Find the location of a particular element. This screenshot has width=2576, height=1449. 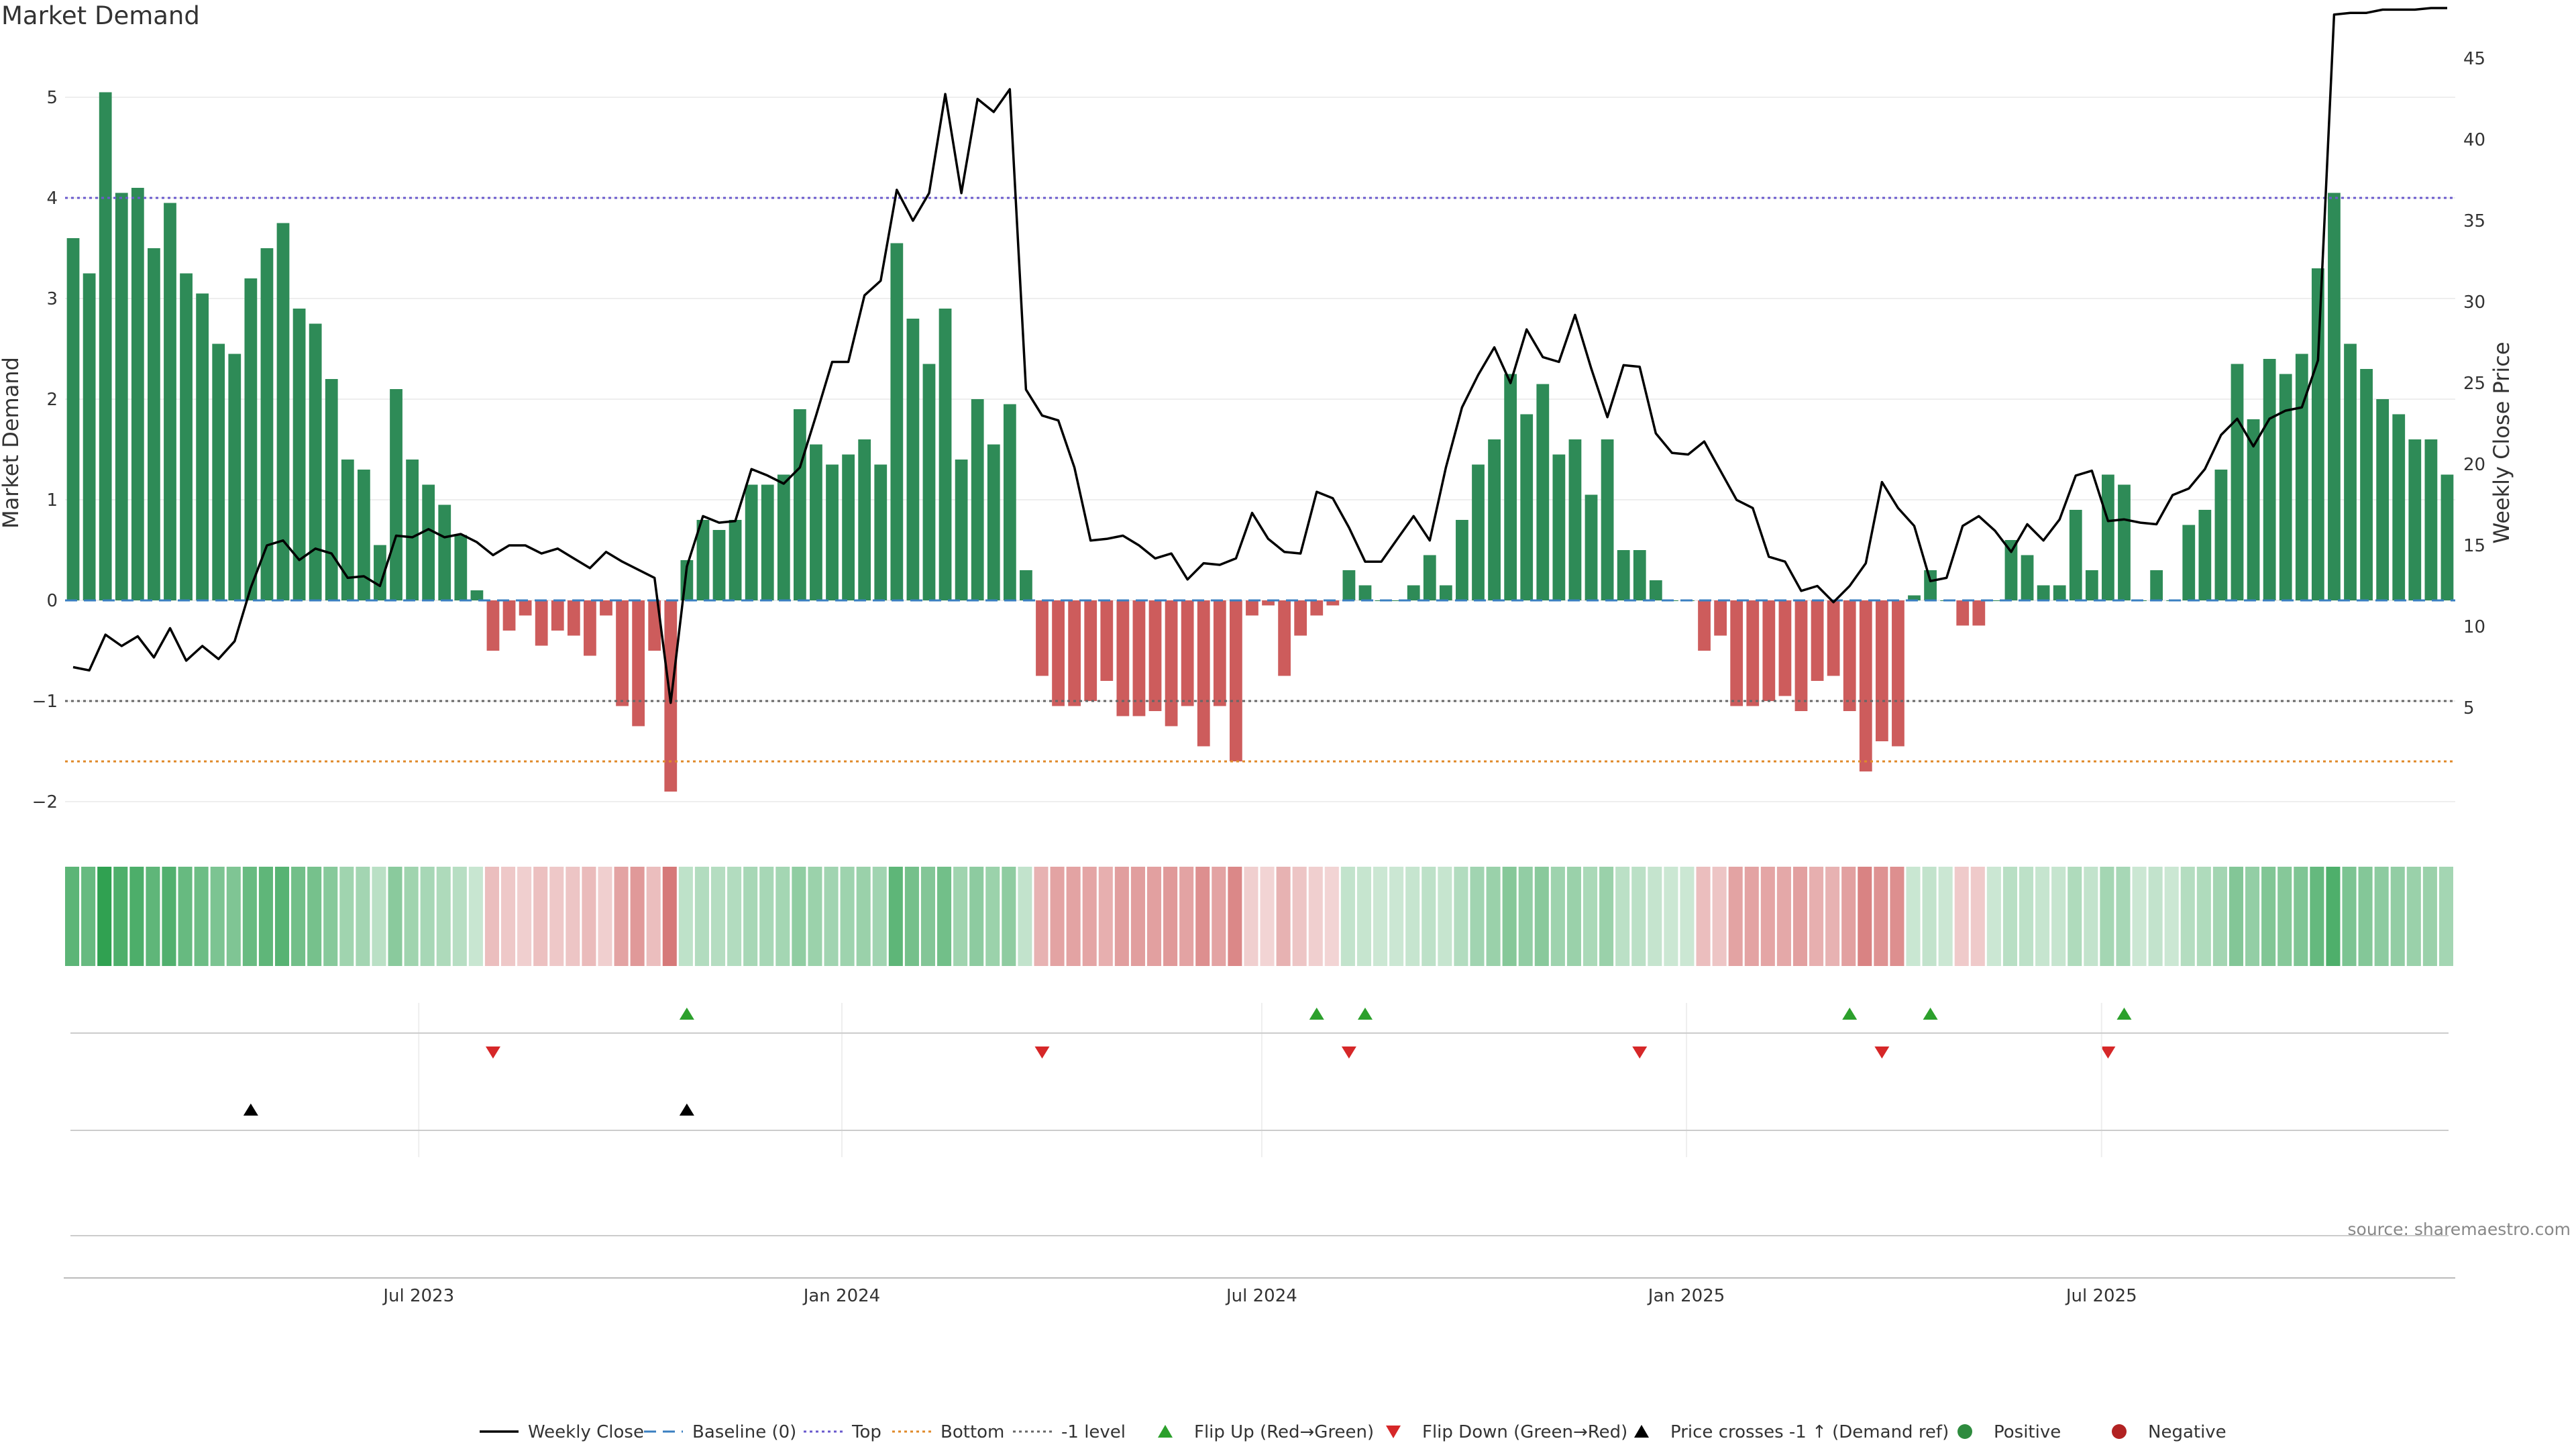

right-y-axis-label: Weekly Close Price is located at coordinates (2501, 442).